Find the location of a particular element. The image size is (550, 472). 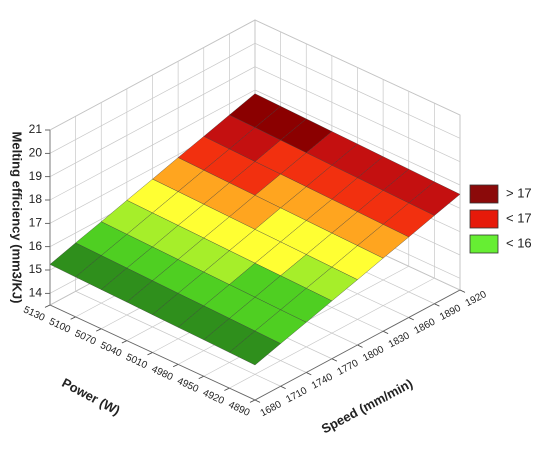

legend-label: < 17 is located at coordinates (519, 217).